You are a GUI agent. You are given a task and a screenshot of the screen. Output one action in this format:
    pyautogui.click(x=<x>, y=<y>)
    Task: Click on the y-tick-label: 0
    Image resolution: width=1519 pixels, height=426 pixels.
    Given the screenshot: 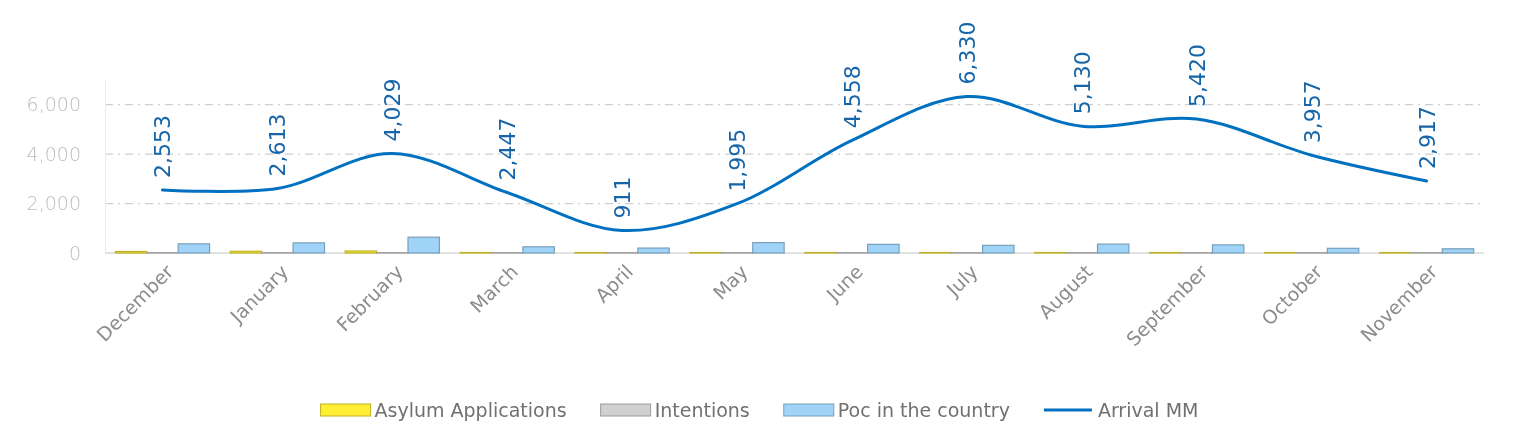 What is the action you would take?
    pyautogui.click(x=74, y=252)
    